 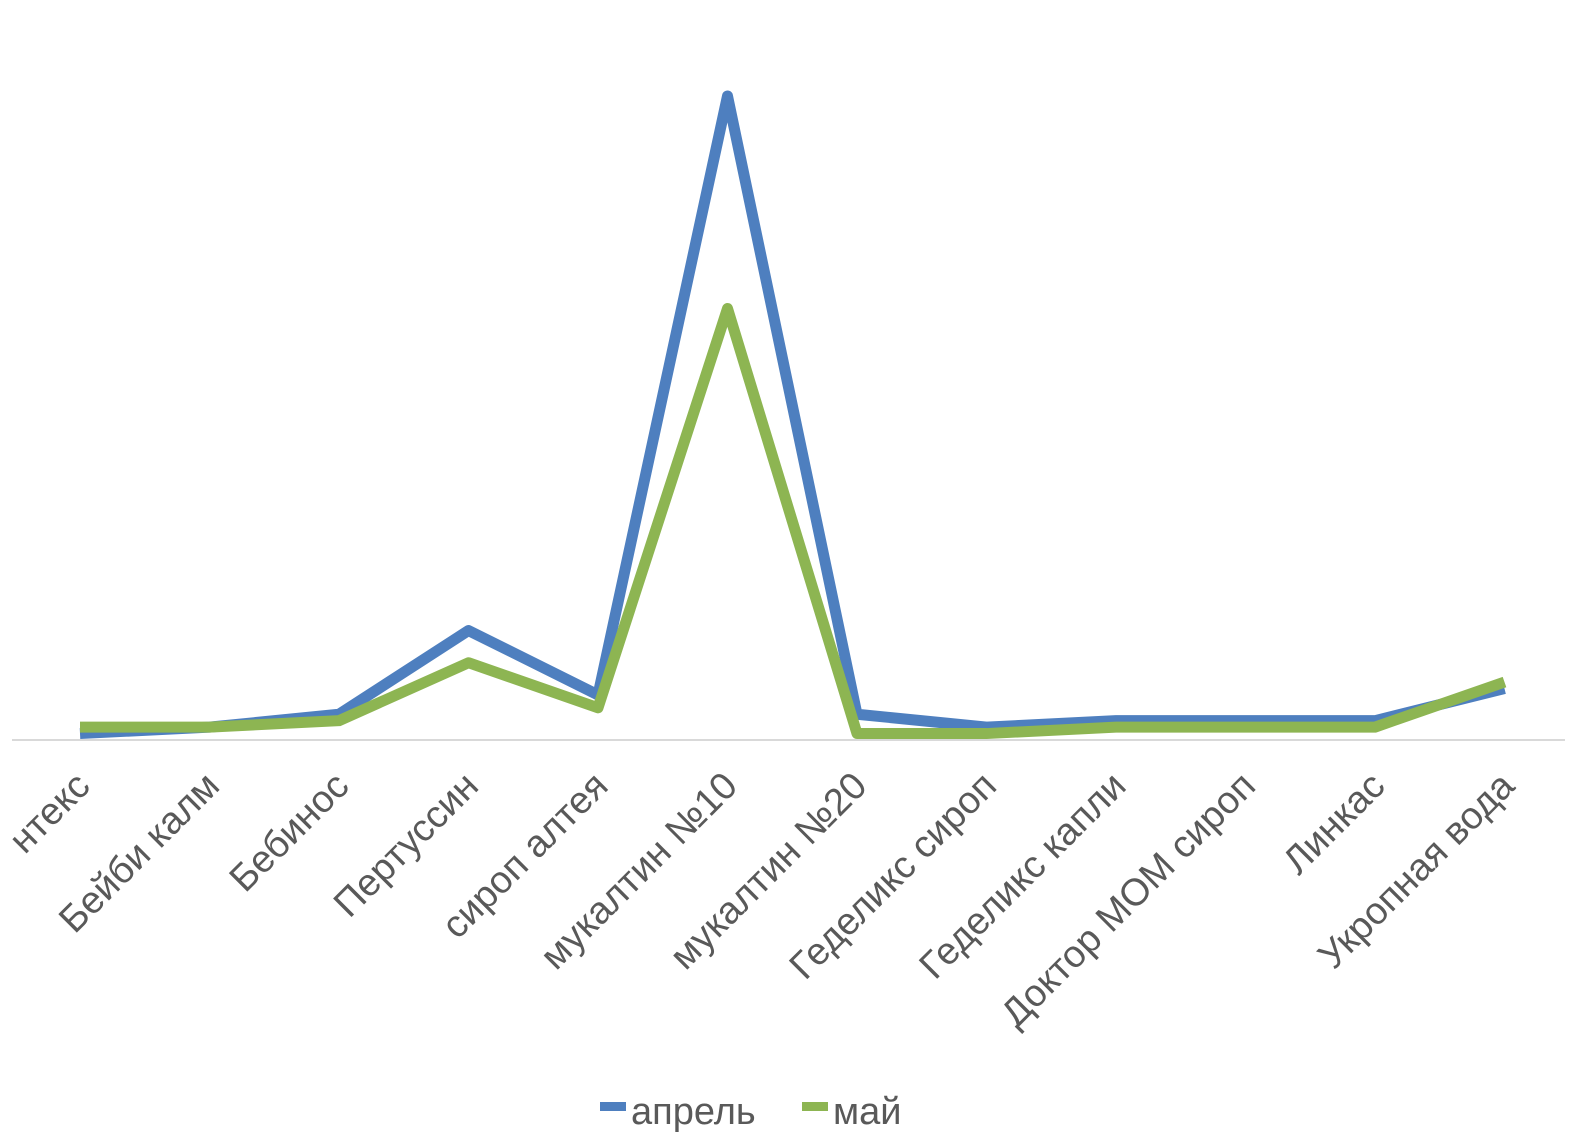 I want to click on x-tick-label: Доктор МОМ сироп, so click(x=1128, y=900).